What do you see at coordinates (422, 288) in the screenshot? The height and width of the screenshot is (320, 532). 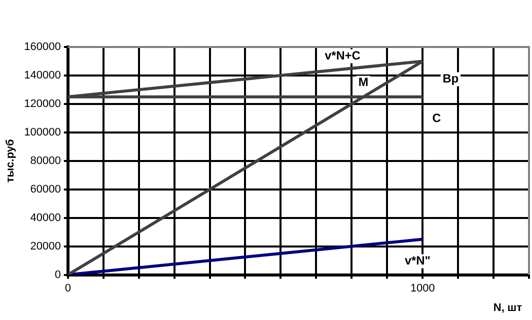 I see `x-tick-label: 1000` at bounding box center [422, 288].